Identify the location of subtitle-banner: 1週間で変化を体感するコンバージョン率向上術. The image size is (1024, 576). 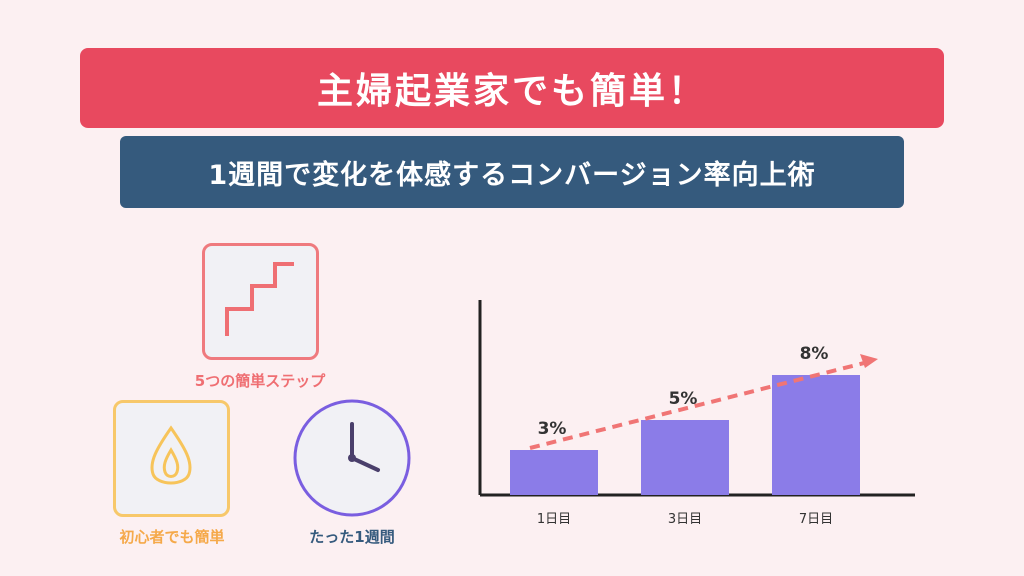
(512, 172).